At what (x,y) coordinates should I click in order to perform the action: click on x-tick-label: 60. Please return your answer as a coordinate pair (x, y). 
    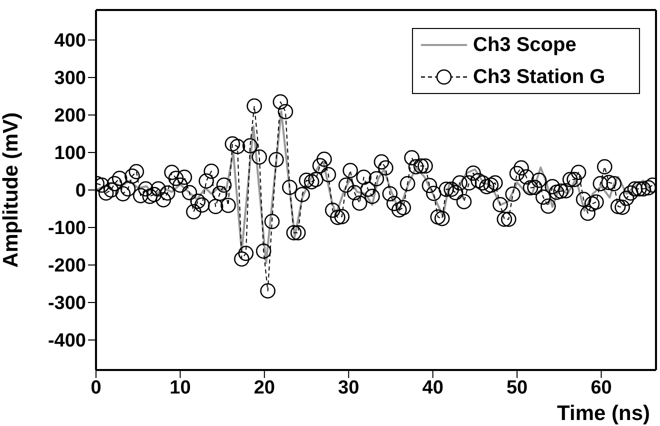
    Looking at the image, I should click on (601, 387).